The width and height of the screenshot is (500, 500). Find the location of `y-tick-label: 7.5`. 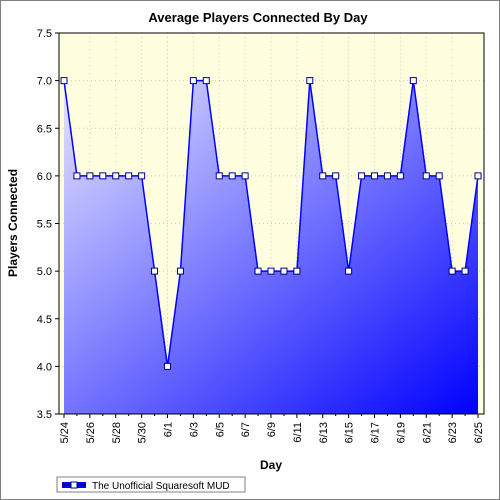

y-tick-label: 7.5 is located at coordinates (44, 34).